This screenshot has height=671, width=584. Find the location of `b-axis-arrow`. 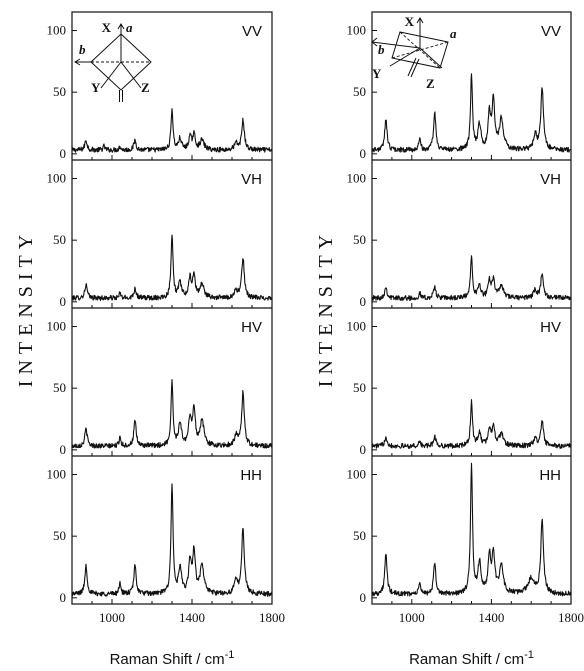

b-axis-arrow is located at coordinates (396, 45).